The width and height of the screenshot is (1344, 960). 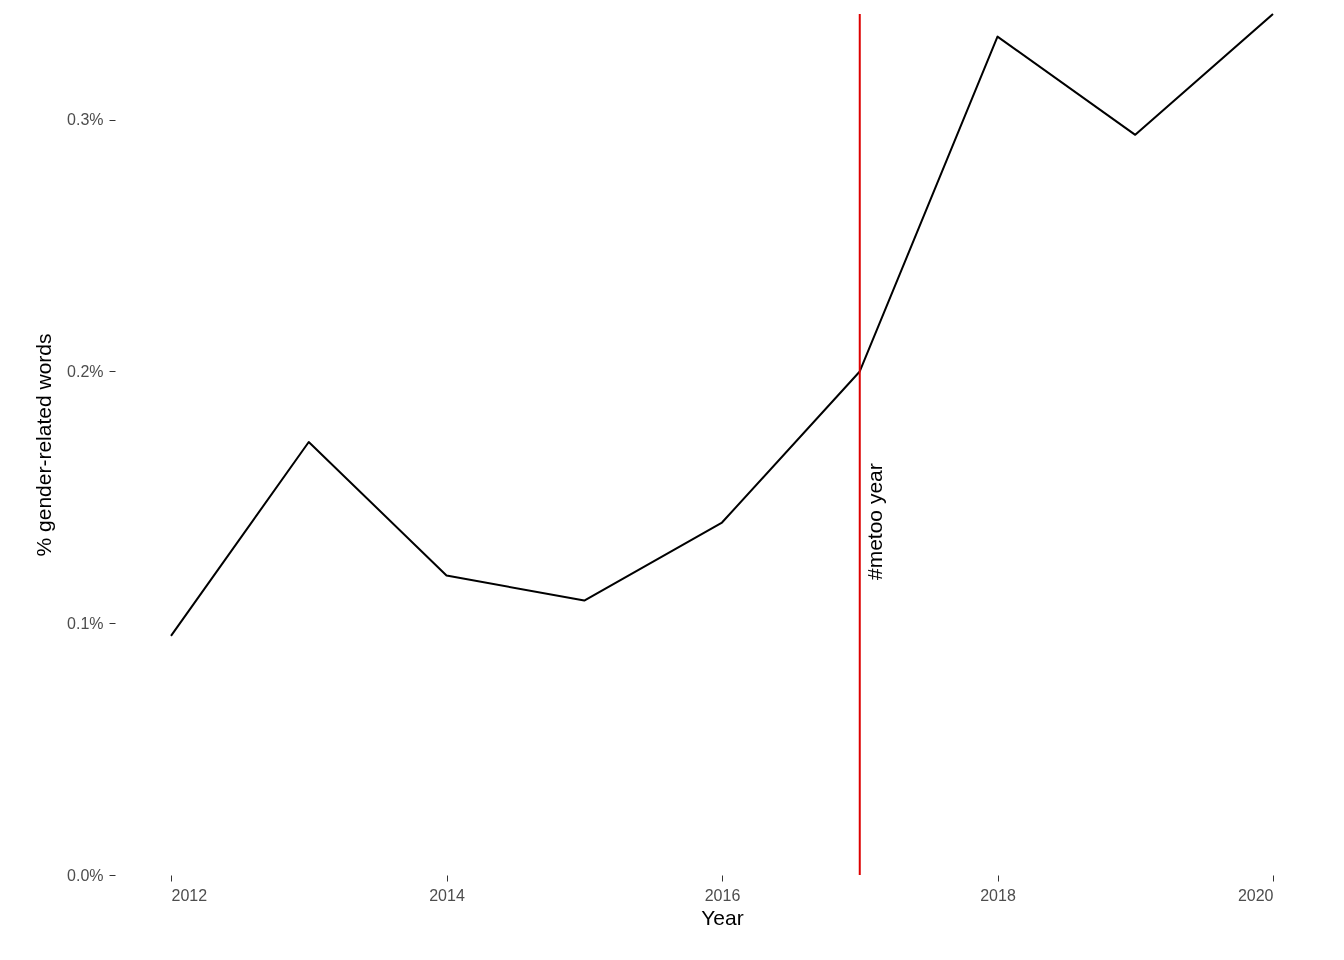 I want to click on y-axis-title: % gender-related words, so click(x=44, y=445).